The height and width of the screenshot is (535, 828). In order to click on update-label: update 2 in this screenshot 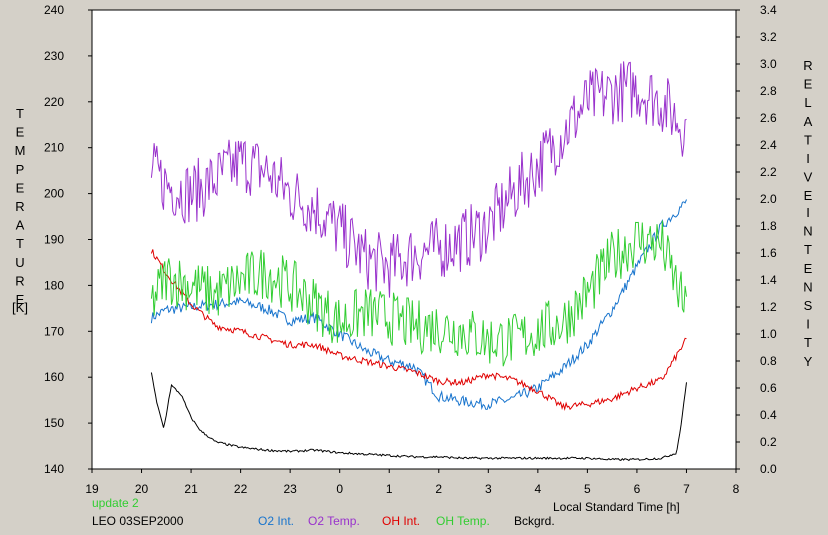, I will do `click(115, 503)`.